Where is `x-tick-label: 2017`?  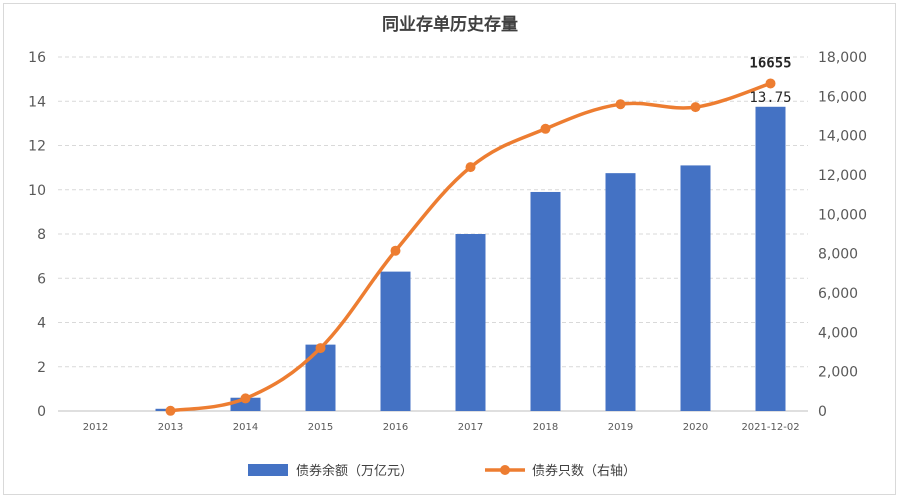 x-tick-label: 2017 is located at coordinates (470, 427).